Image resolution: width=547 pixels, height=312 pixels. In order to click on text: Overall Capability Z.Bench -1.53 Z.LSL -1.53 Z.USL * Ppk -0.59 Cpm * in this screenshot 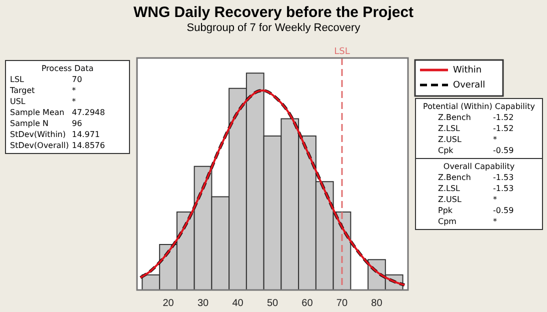, I will do `click(476, 194)`.